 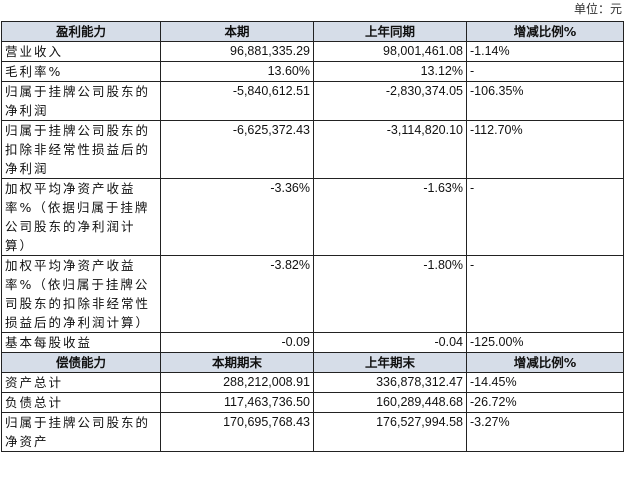 I want to click on table-row: 负债总计 117,463,736.50 160,289,448.68 -26.72%, so click(x=312, y=402).